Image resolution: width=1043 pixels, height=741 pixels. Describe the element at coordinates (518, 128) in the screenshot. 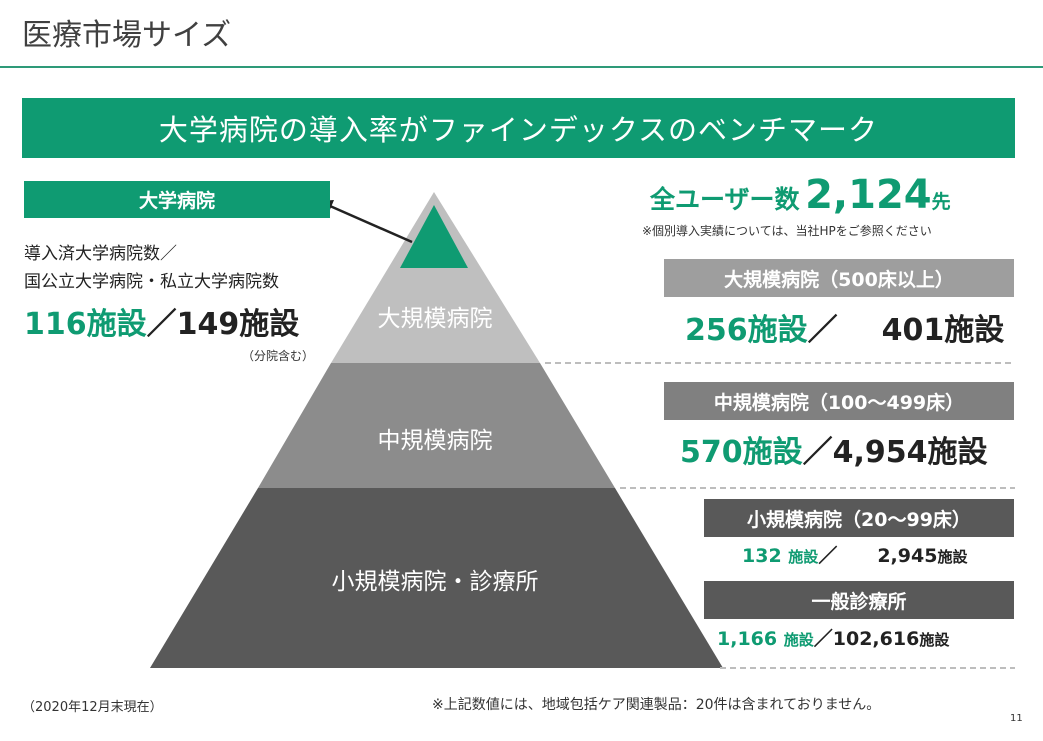

I see `banner: 大学病院の導入率がファインデックスのベンチマーク` at that location.